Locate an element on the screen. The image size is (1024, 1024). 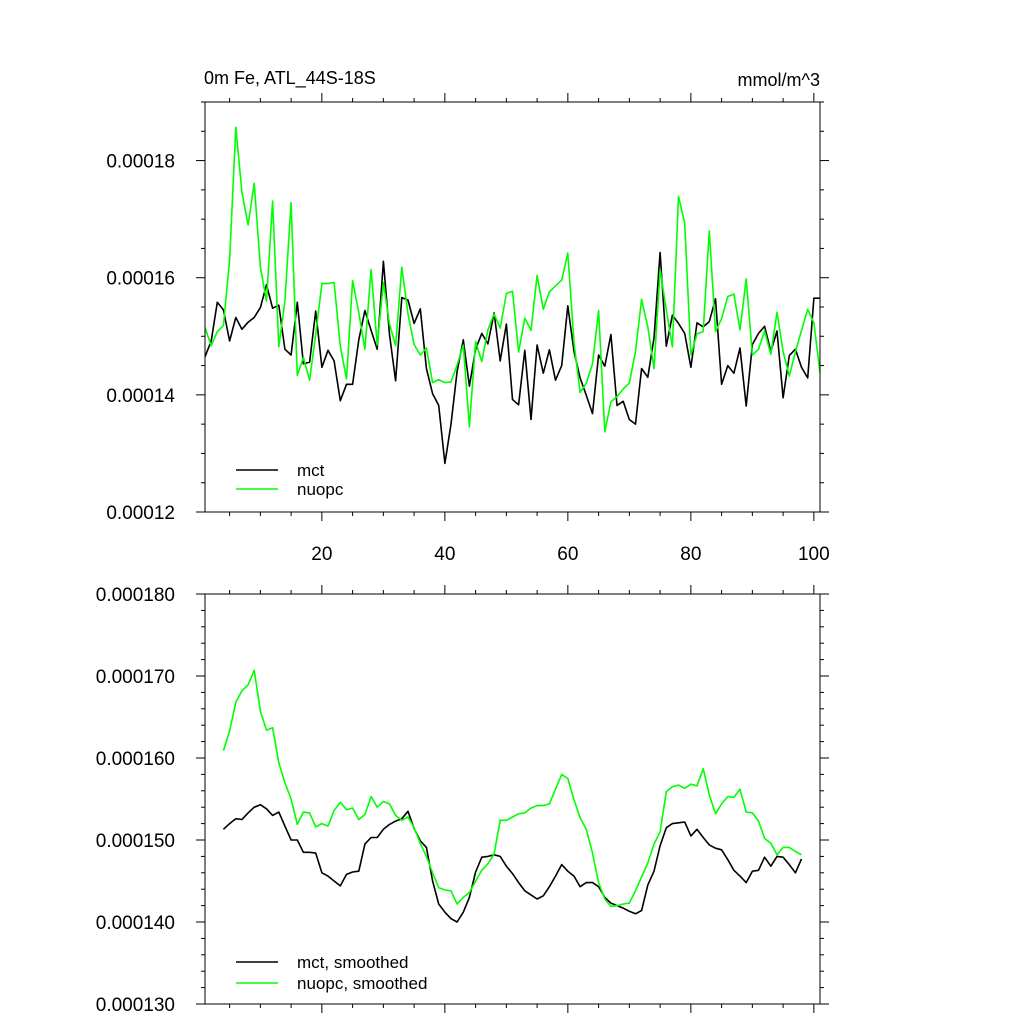
series-line-nuopc-smoothed is located at coordinates (512, 788).